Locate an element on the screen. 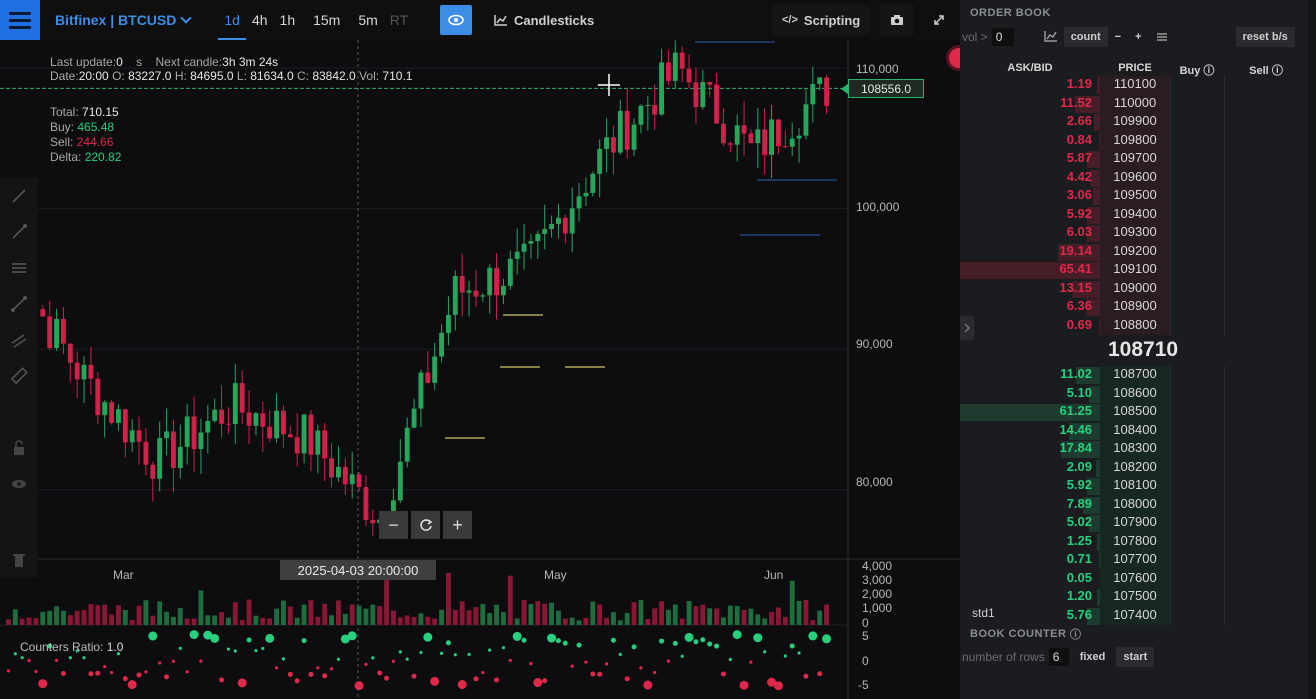  delete-tool is located at coordinates (19, 560).